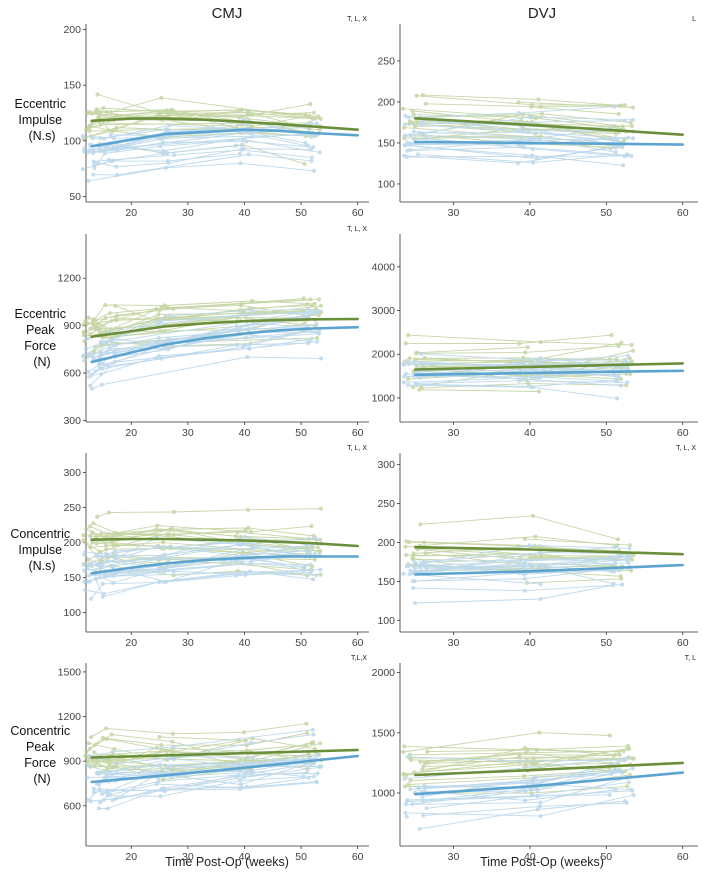 This screenshot has height=873, width=702. What do you see at coordinates (358, 213) in the screenshot?
I see `x-tick-label: 60` at bounding box center [358, 213].